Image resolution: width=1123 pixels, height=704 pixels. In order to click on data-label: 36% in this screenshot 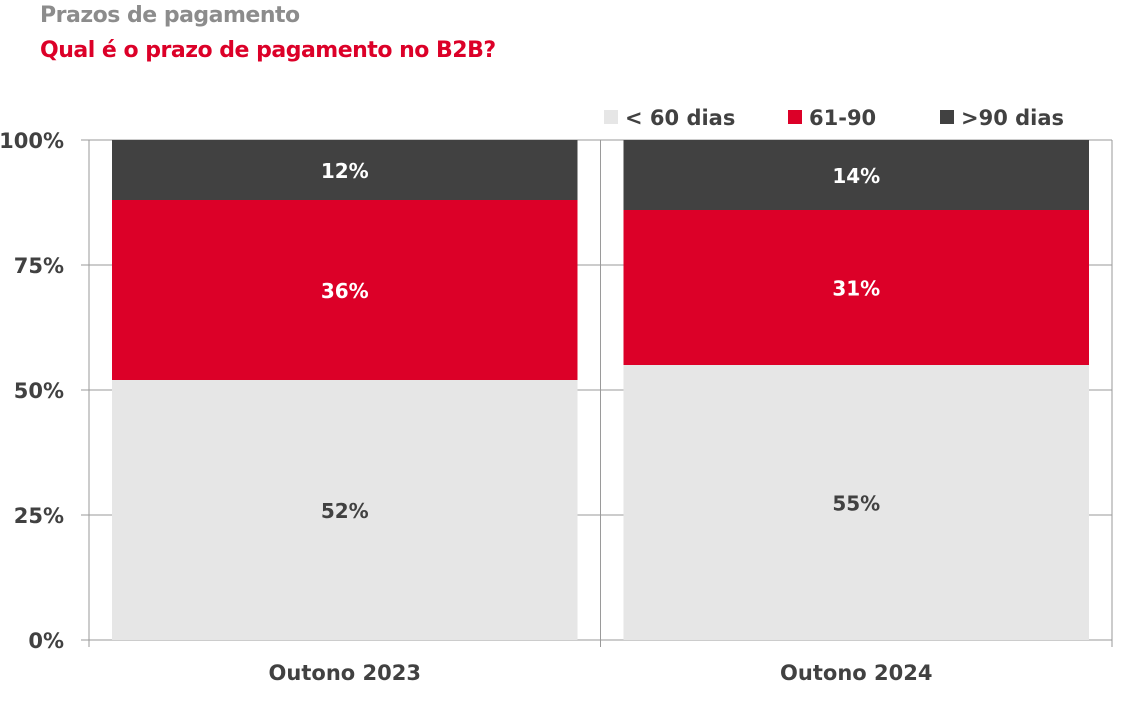, I will do `click(345, 291)`.